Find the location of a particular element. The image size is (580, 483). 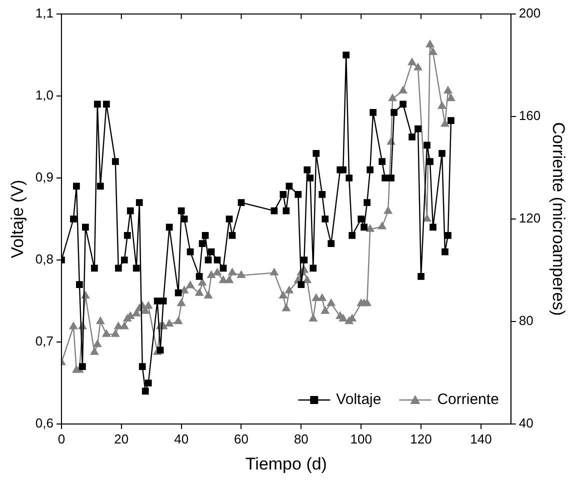

y-tick-label: 0,8 is located at coordinates (44, 259).